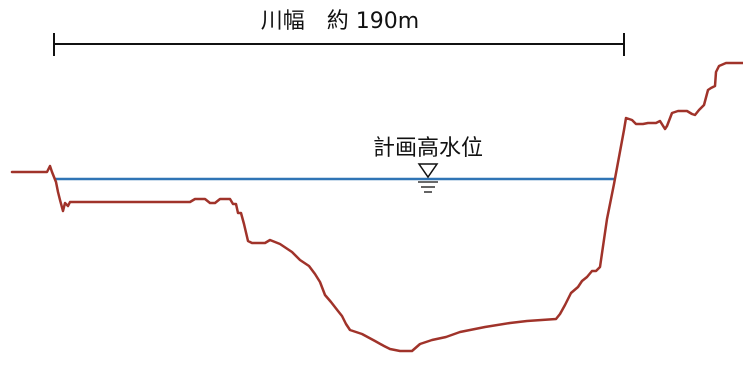  What do you see at coordinates (428, 148) in the screenshot?
I see `water-level-label: 計画高水位` at bounding box center [428, 148].